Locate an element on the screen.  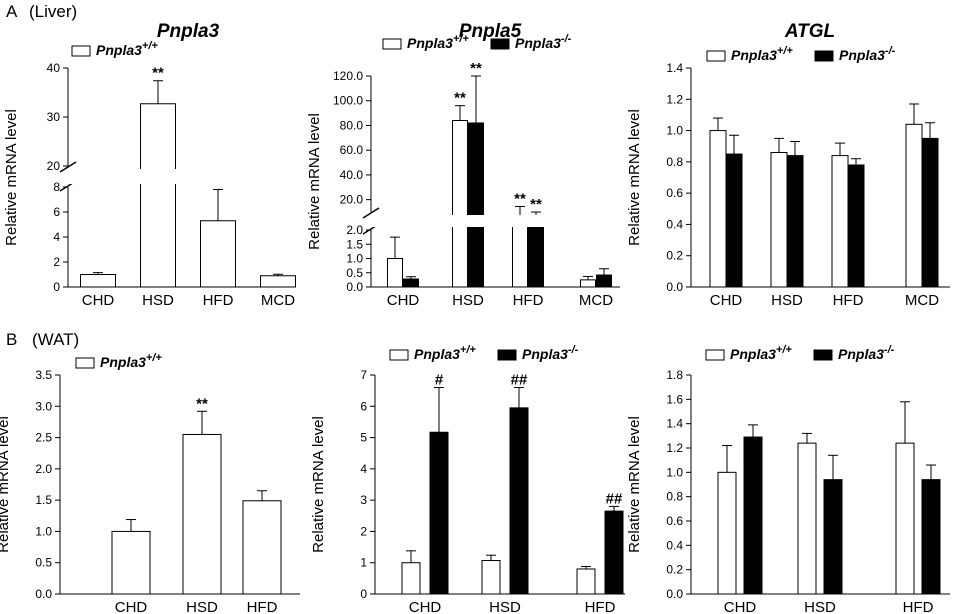
x-tick-label: MCD is located at coordinates (278, 300).